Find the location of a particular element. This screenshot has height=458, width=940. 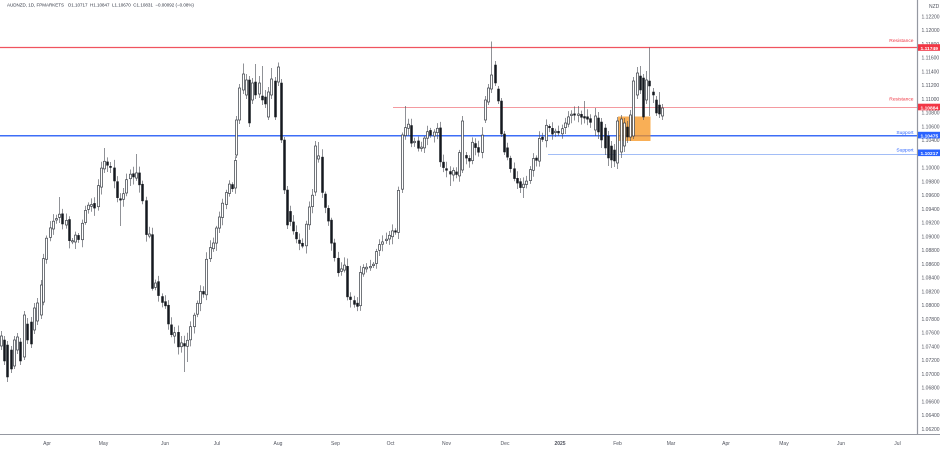

svg-text: 1.09400 is located at coordinates (931, 210).